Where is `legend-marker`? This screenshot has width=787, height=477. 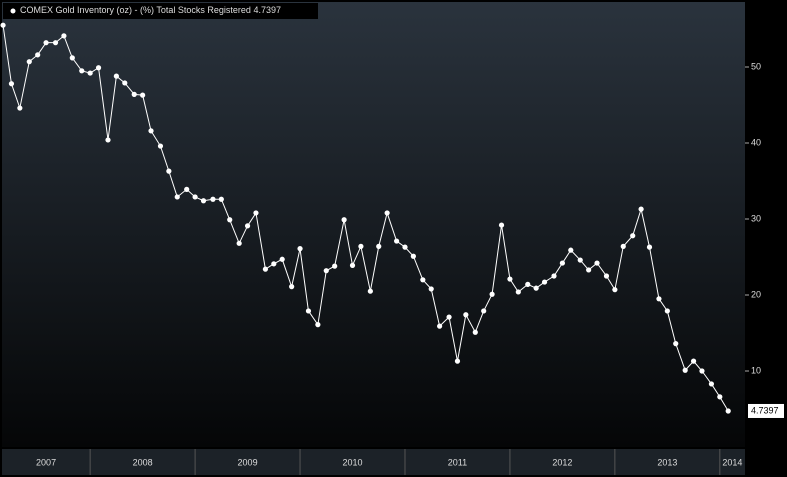 legend-marker is located at coordinates (13, 11).